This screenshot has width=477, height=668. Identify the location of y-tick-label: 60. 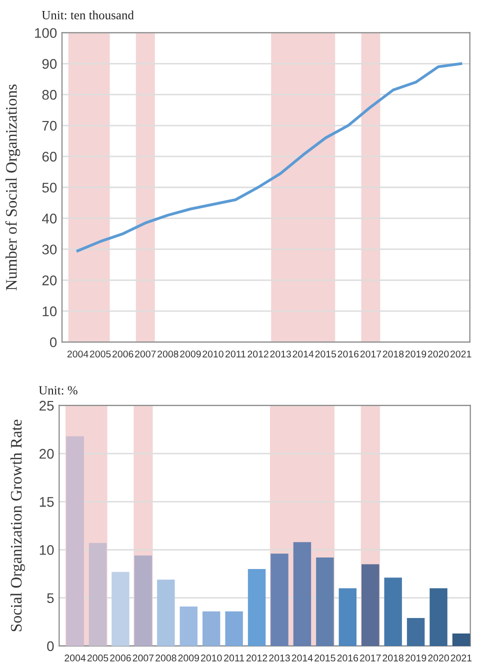
(49, 157).